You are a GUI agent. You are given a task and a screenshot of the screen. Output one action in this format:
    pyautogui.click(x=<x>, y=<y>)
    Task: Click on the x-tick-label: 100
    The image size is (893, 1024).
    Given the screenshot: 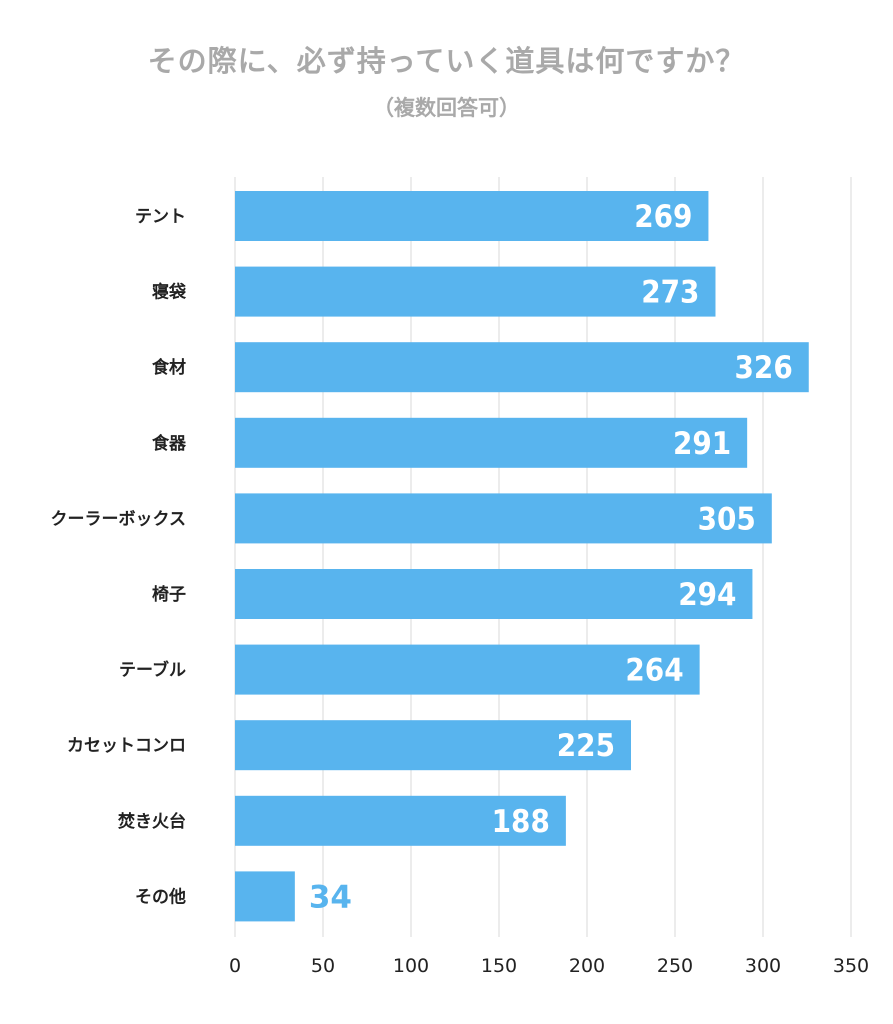 What is the action you would take?
    pyautogui.click(x=411, y=966)
    